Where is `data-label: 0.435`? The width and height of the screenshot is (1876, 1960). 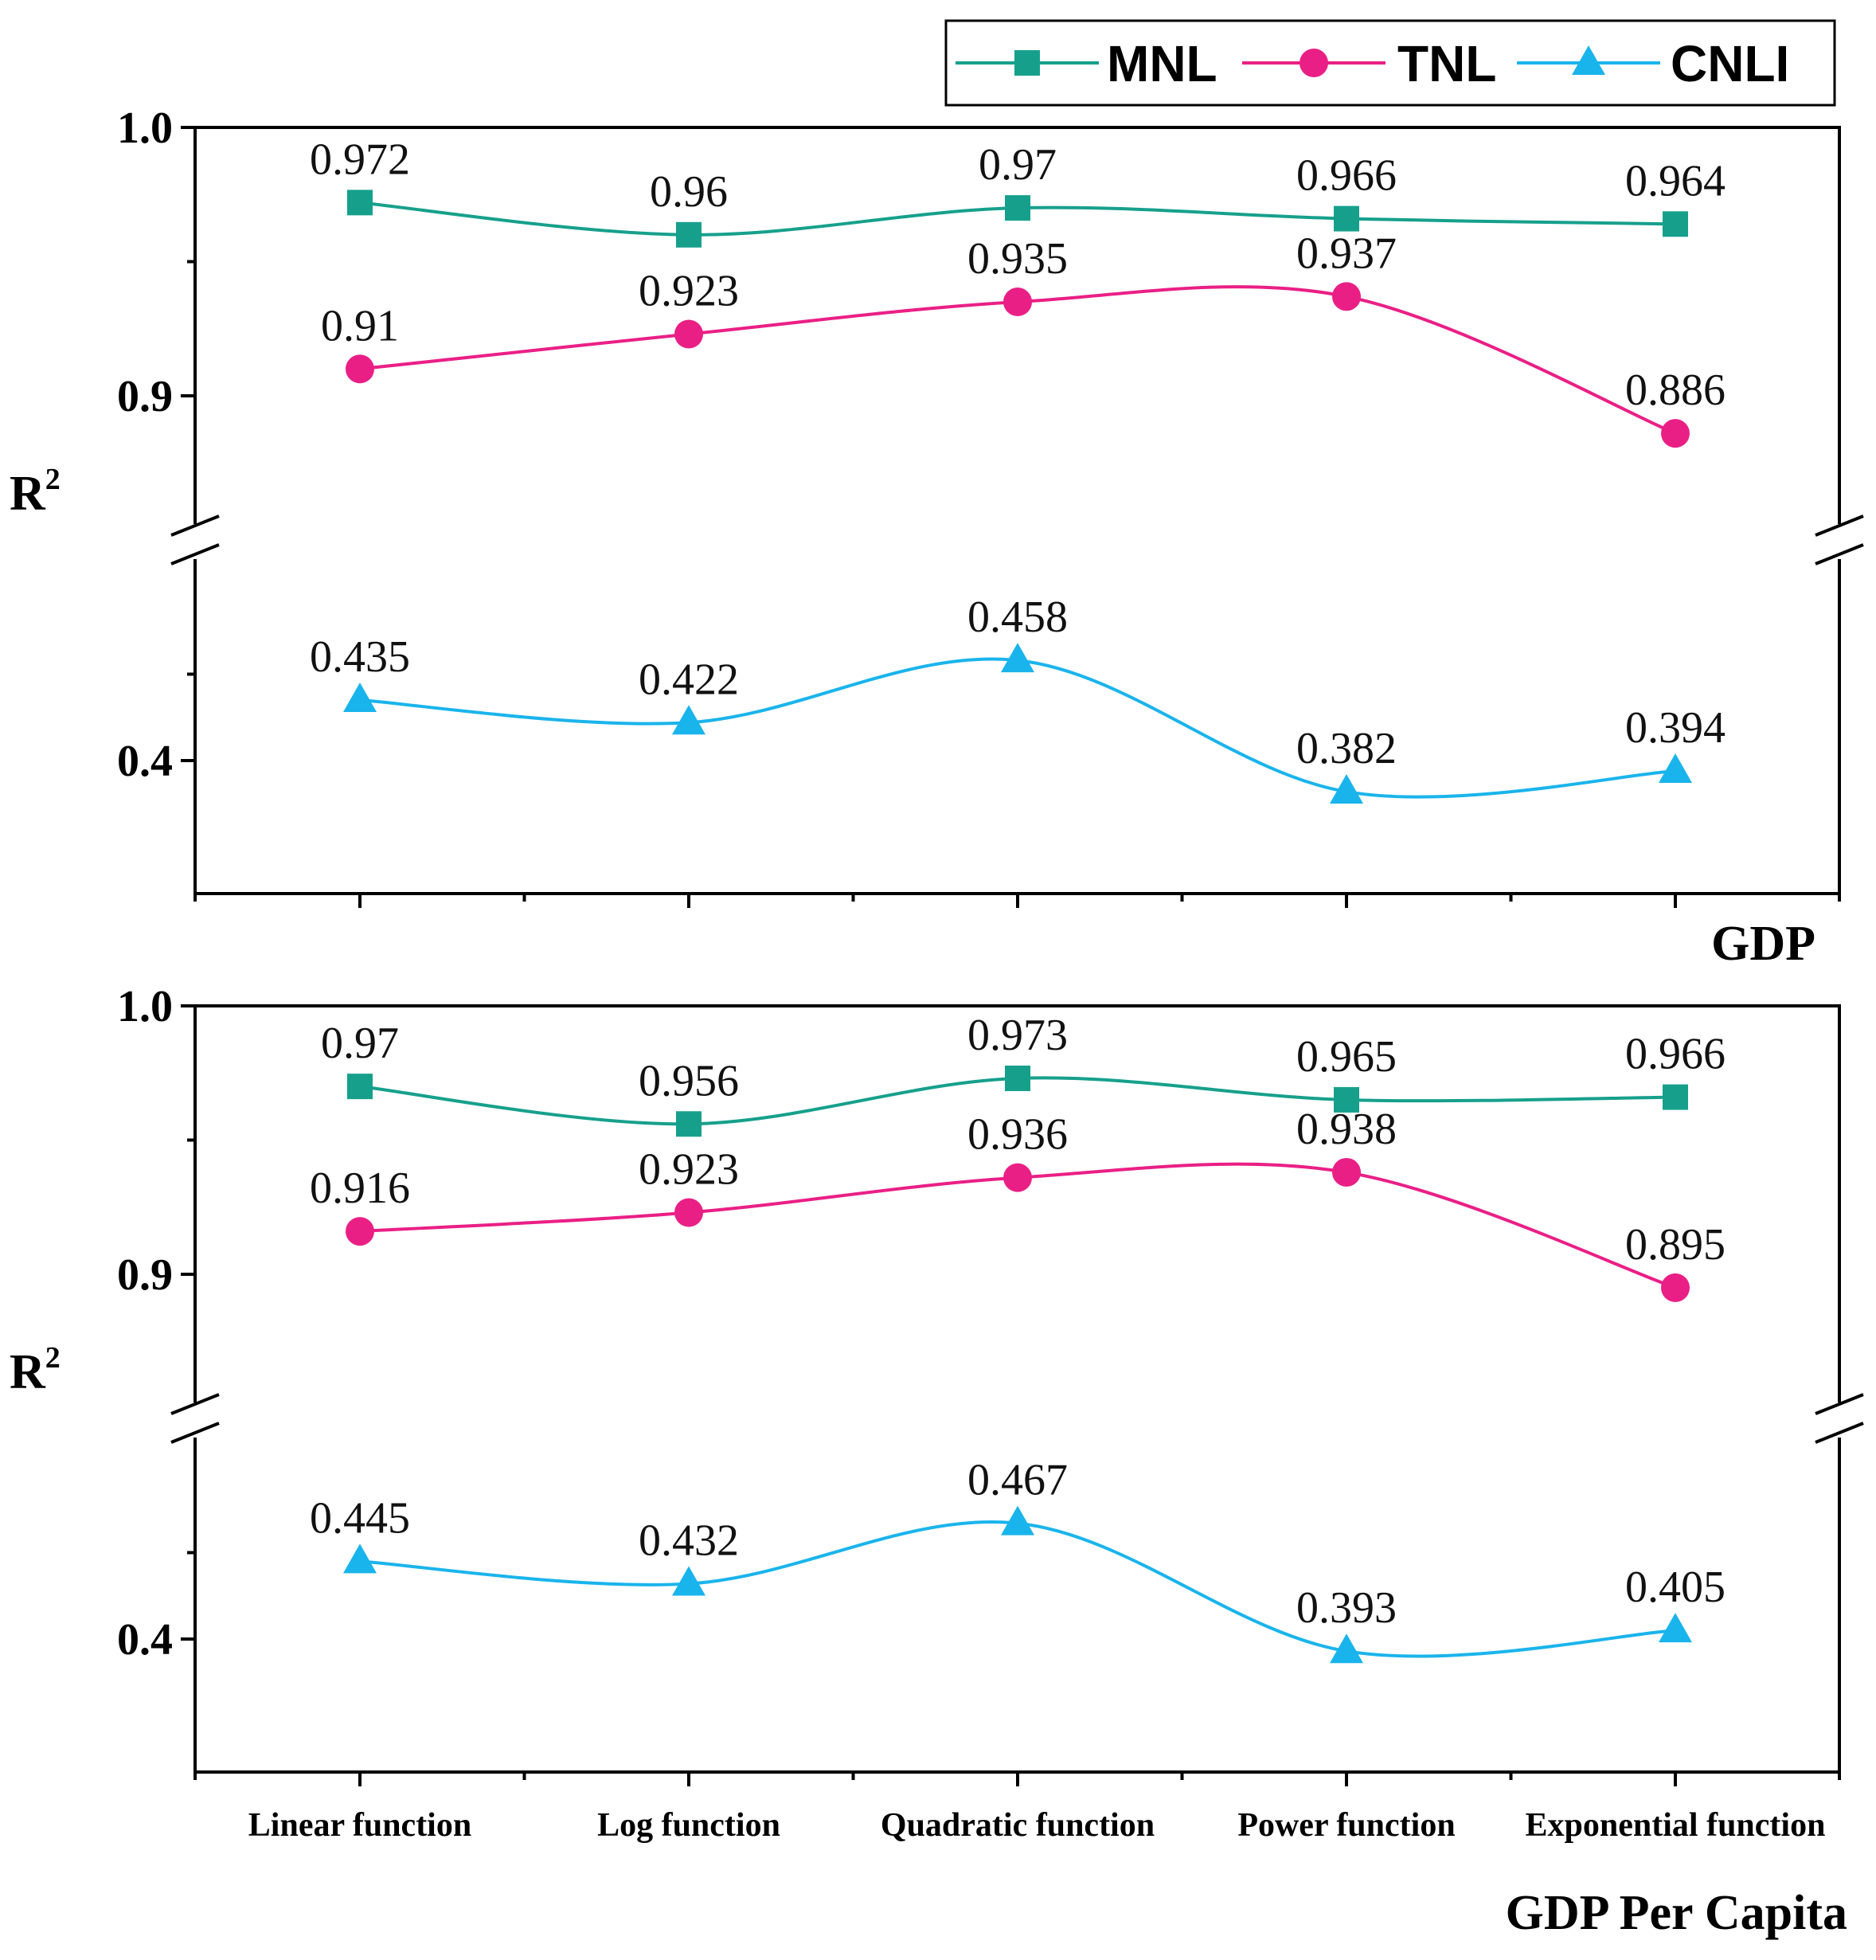 data-label: 0.435 is located at coordinates (360, 657).